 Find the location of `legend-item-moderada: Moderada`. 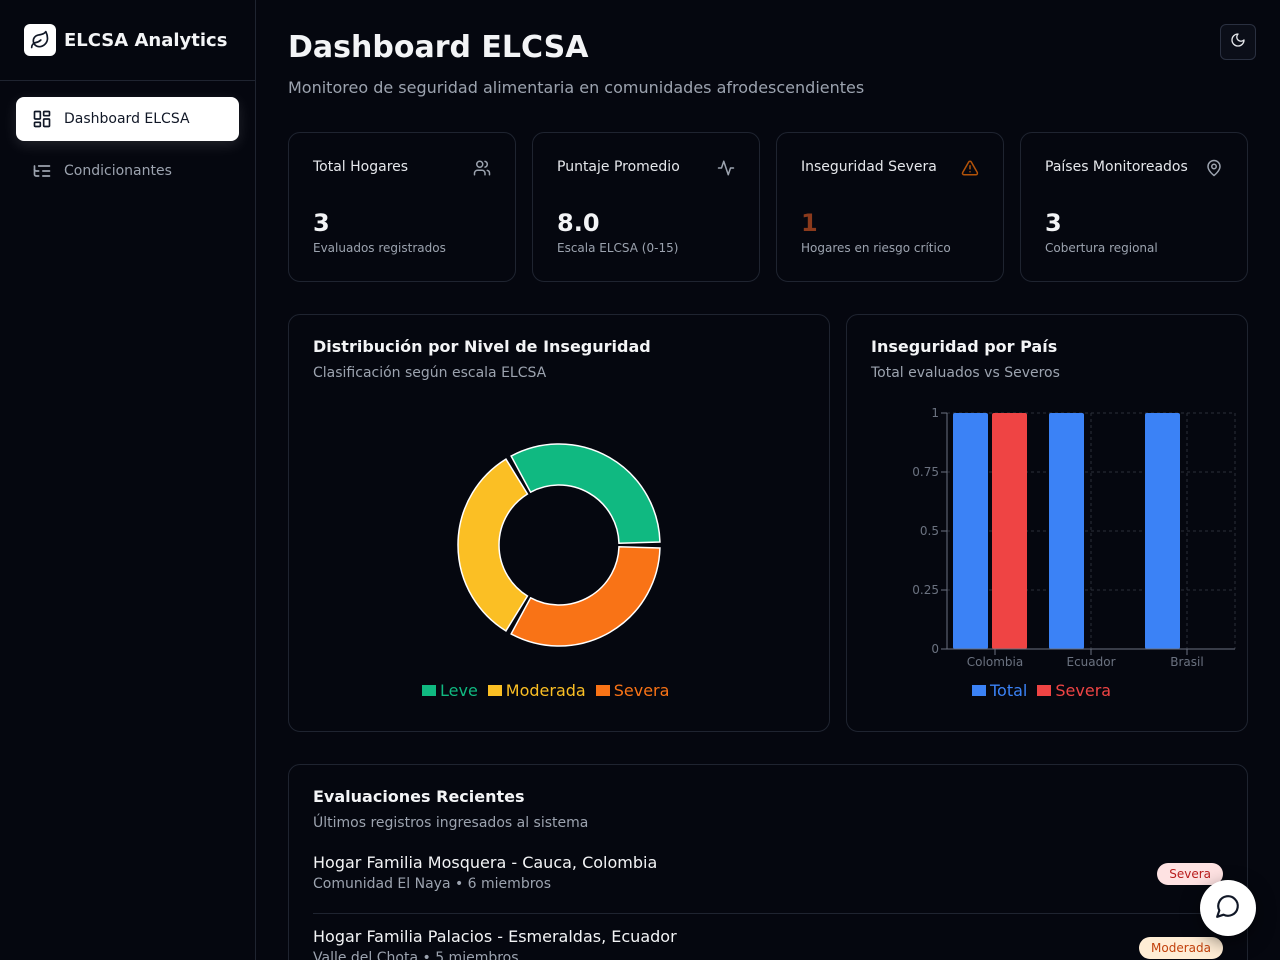

legend-item-moderada: Moderada is located at coordinates (536, 690).